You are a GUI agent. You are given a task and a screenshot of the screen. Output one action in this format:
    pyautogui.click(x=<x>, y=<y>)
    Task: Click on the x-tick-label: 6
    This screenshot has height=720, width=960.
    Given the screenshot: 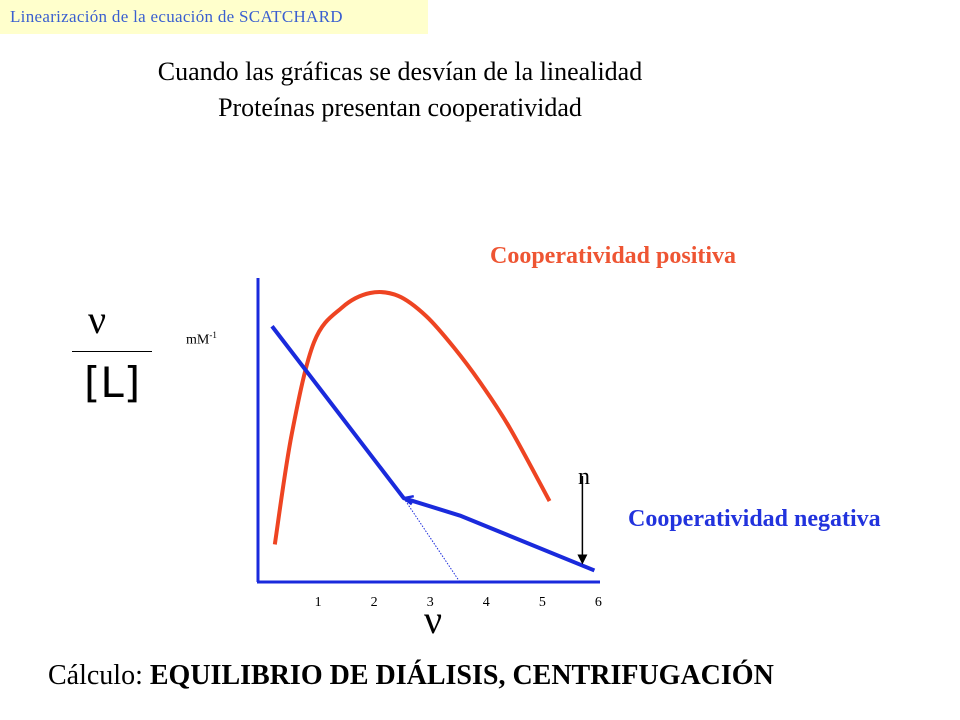 What is the action you would take?
    pyautogui.click(x=598, y=602)
    